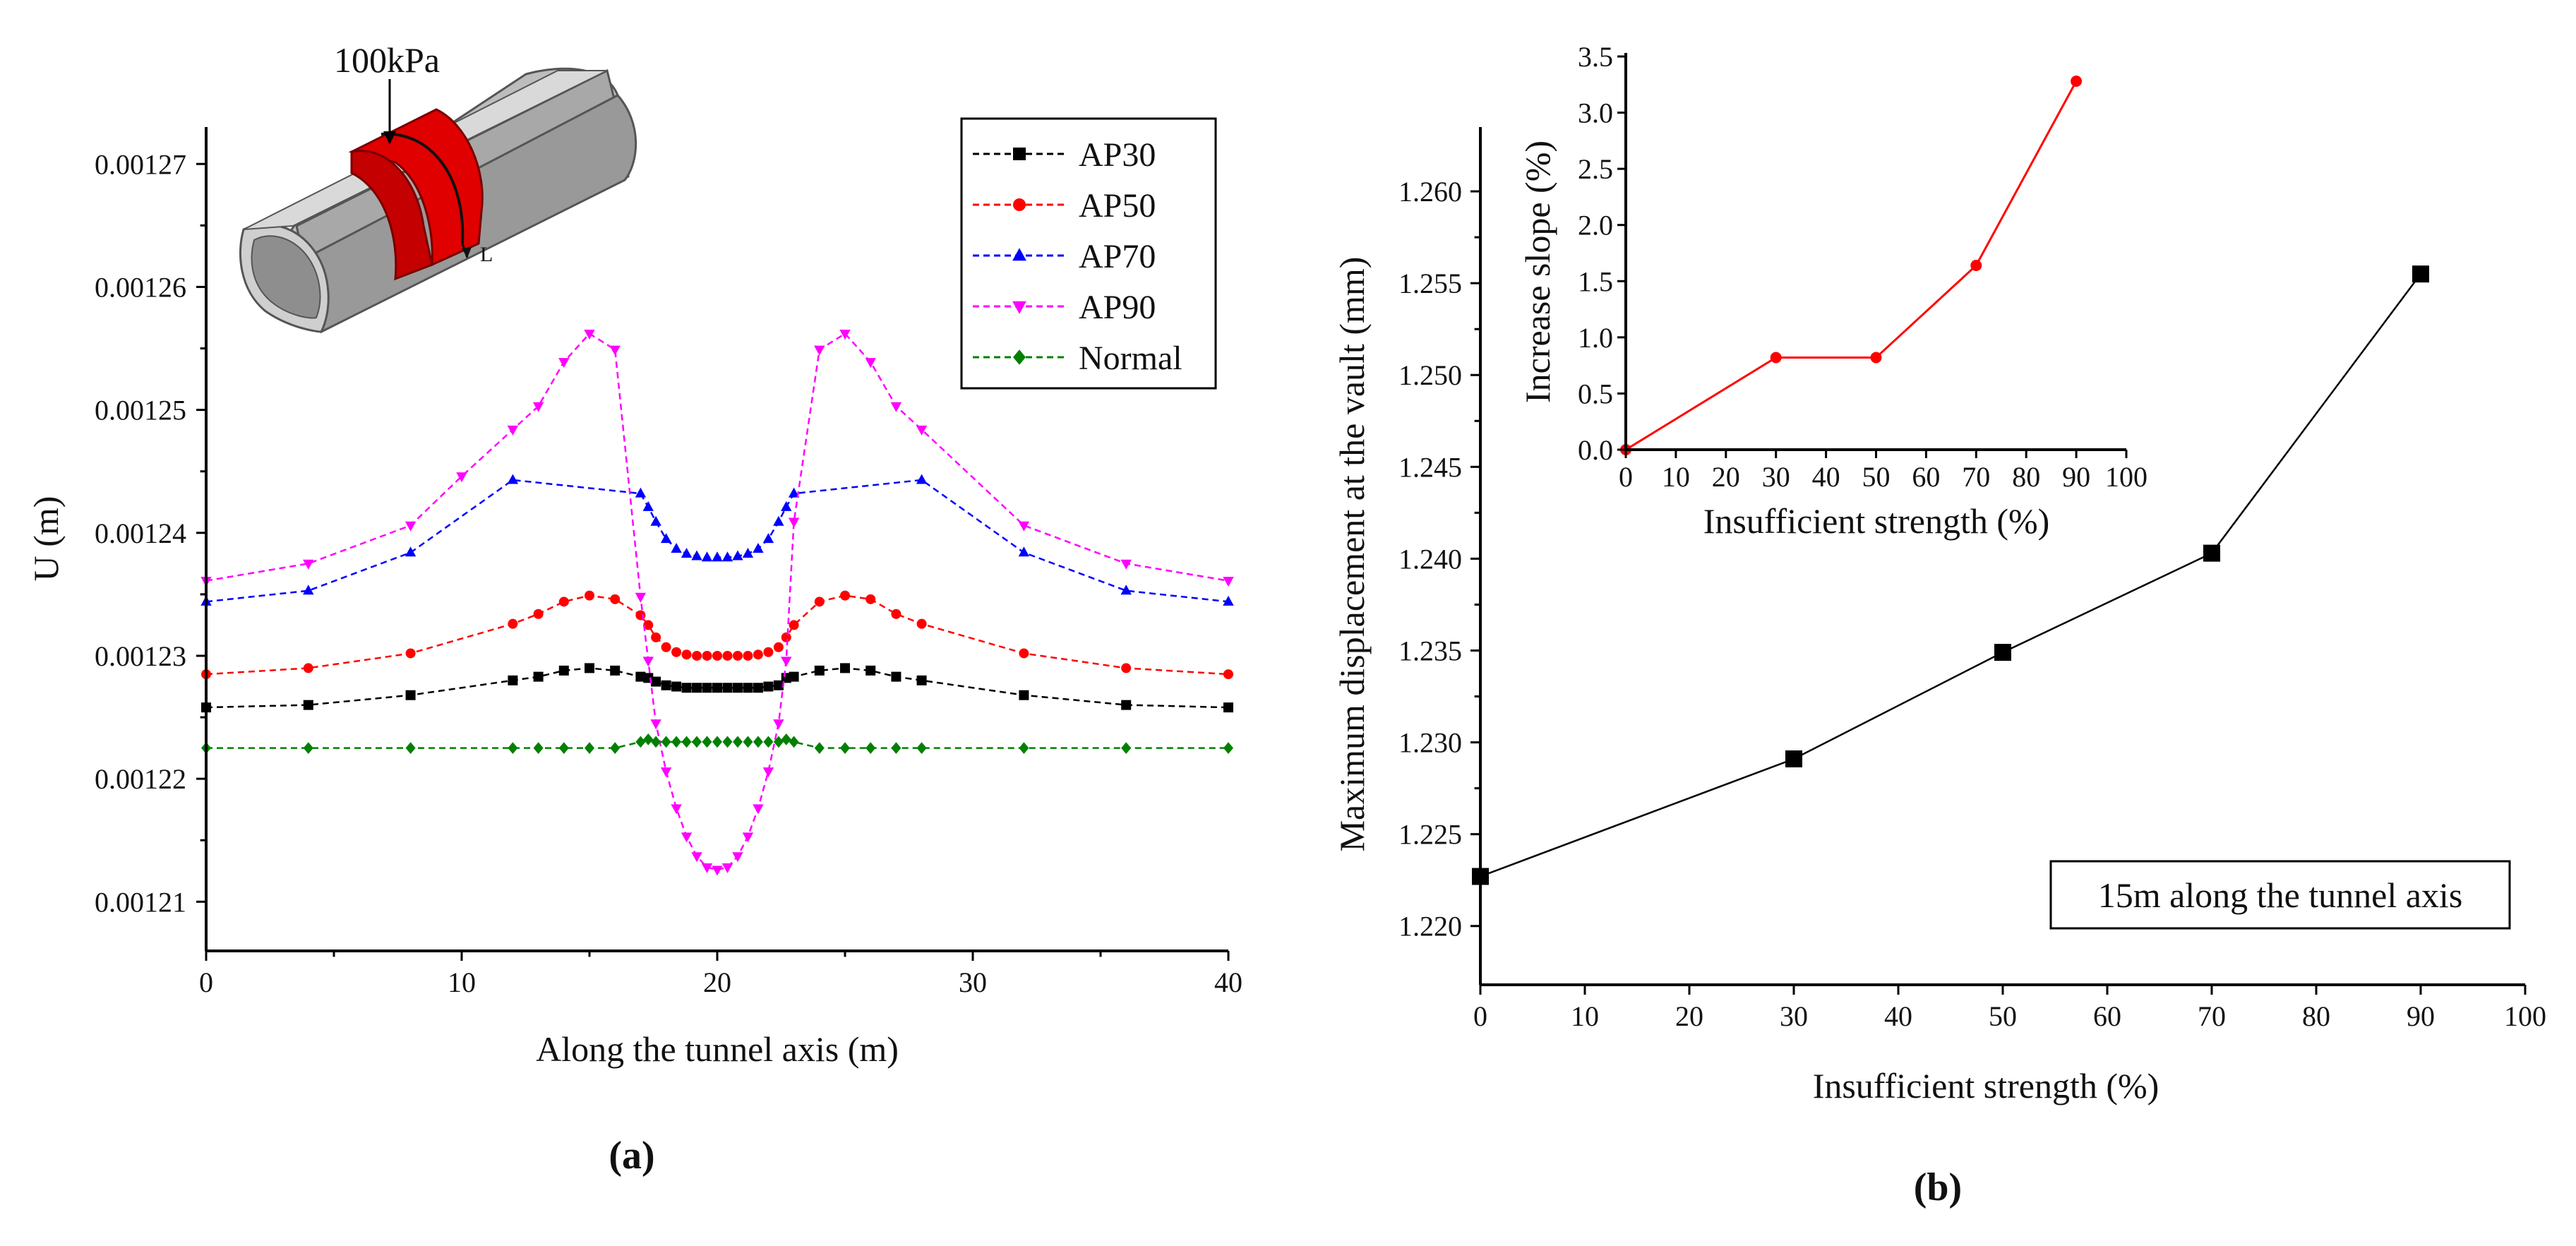 Image resolution: width=2576 pixels, height=1246 pixels. Describe the element at coordinates (462, 982) in the screenshot. I see `a-x-tick-label: 10` at that location.